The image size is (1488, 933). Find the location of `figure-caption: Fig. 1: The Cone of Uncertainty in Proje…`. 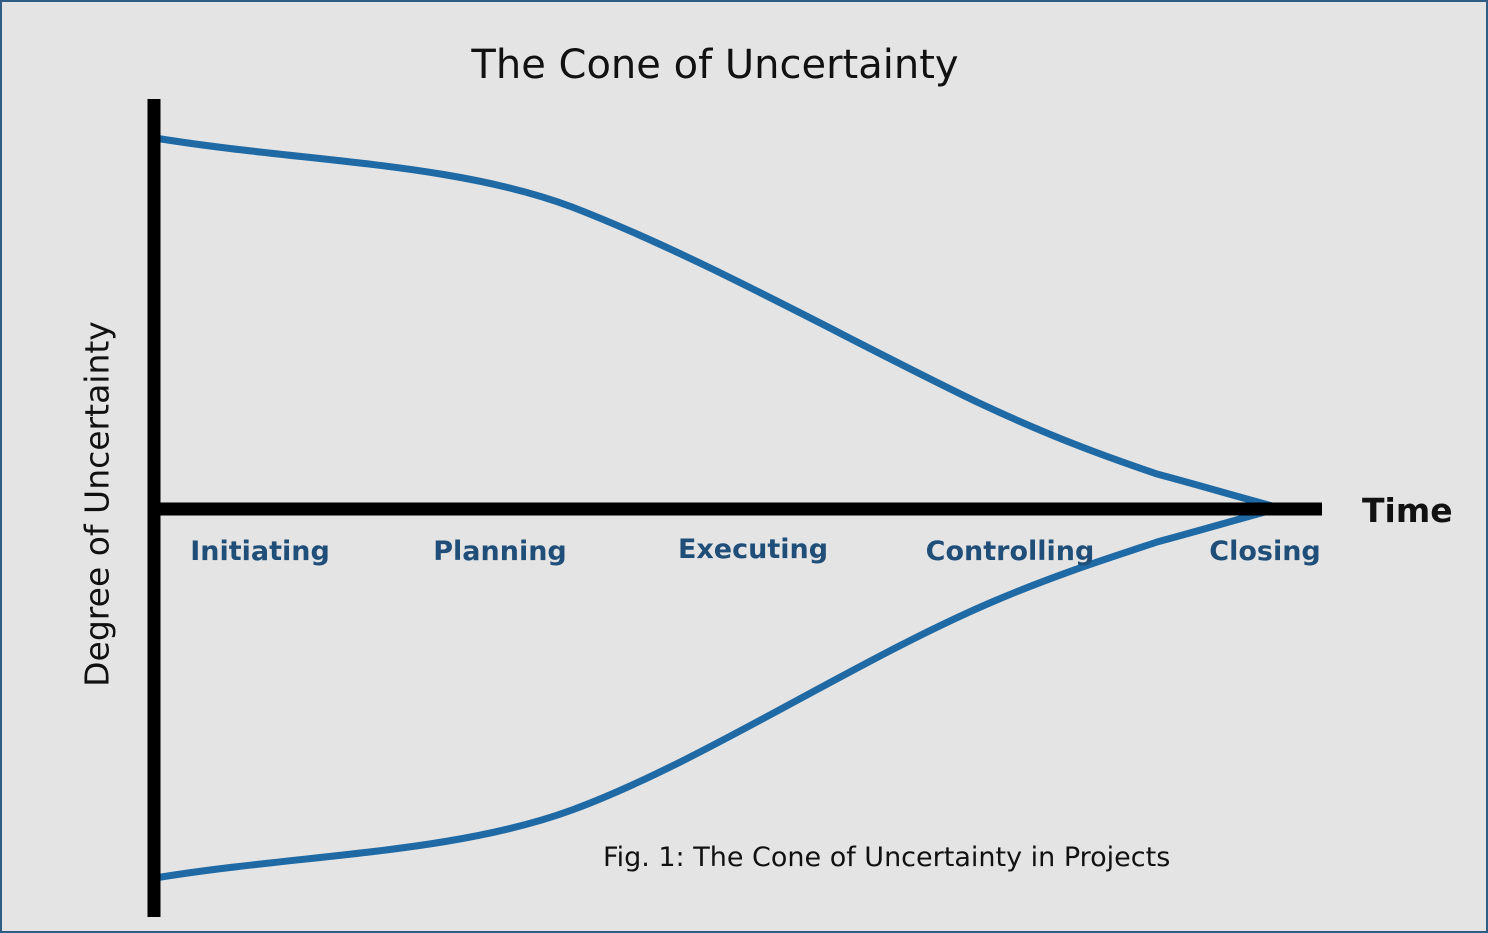

figure-caption: Fig. 1: The Cone of Uncertainty in Proje… is located at coordinates (887, 857).